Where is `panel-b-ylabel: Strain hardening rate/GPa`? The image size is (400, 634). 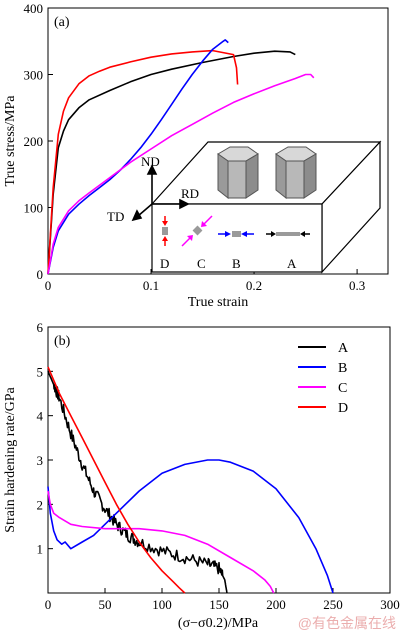
panel-b-ylabel: Strain hardening rate/GPa is located at coordinates (10, 460).